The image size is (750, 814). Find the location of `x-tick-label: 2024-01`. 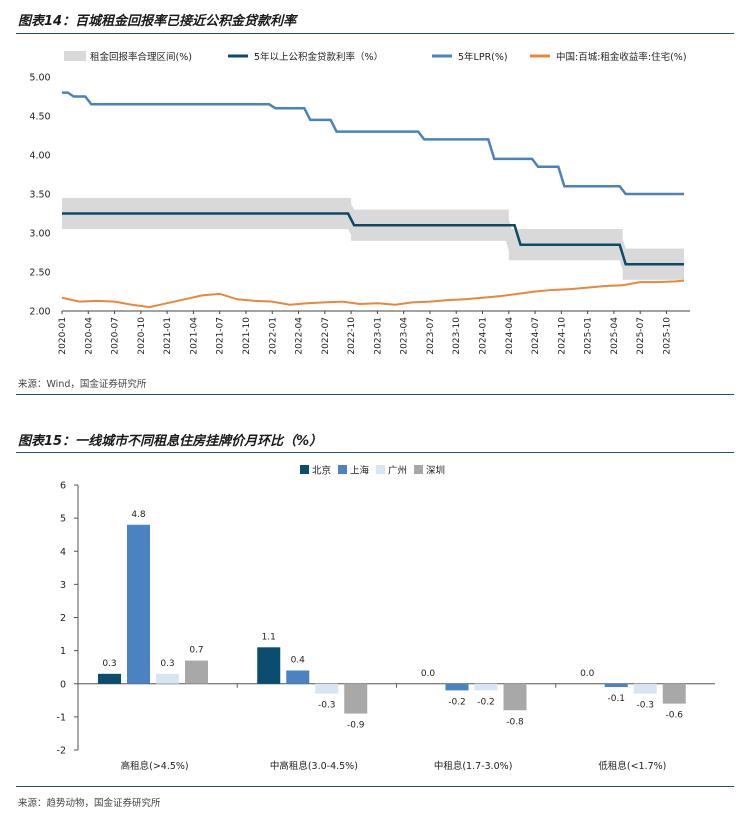

x-tick-label: 2024-01 is located at coordinates (484, 336).